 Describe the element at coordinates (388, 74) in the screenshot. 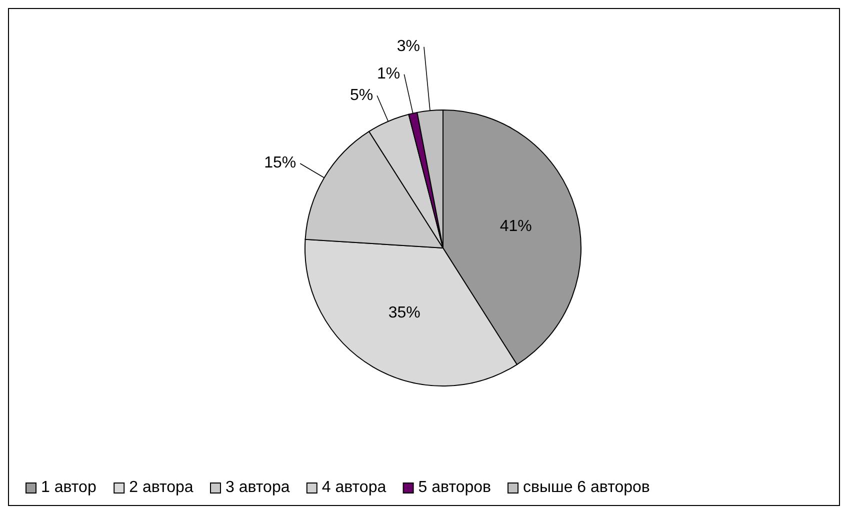

I see `data-label: 1%` at that location.